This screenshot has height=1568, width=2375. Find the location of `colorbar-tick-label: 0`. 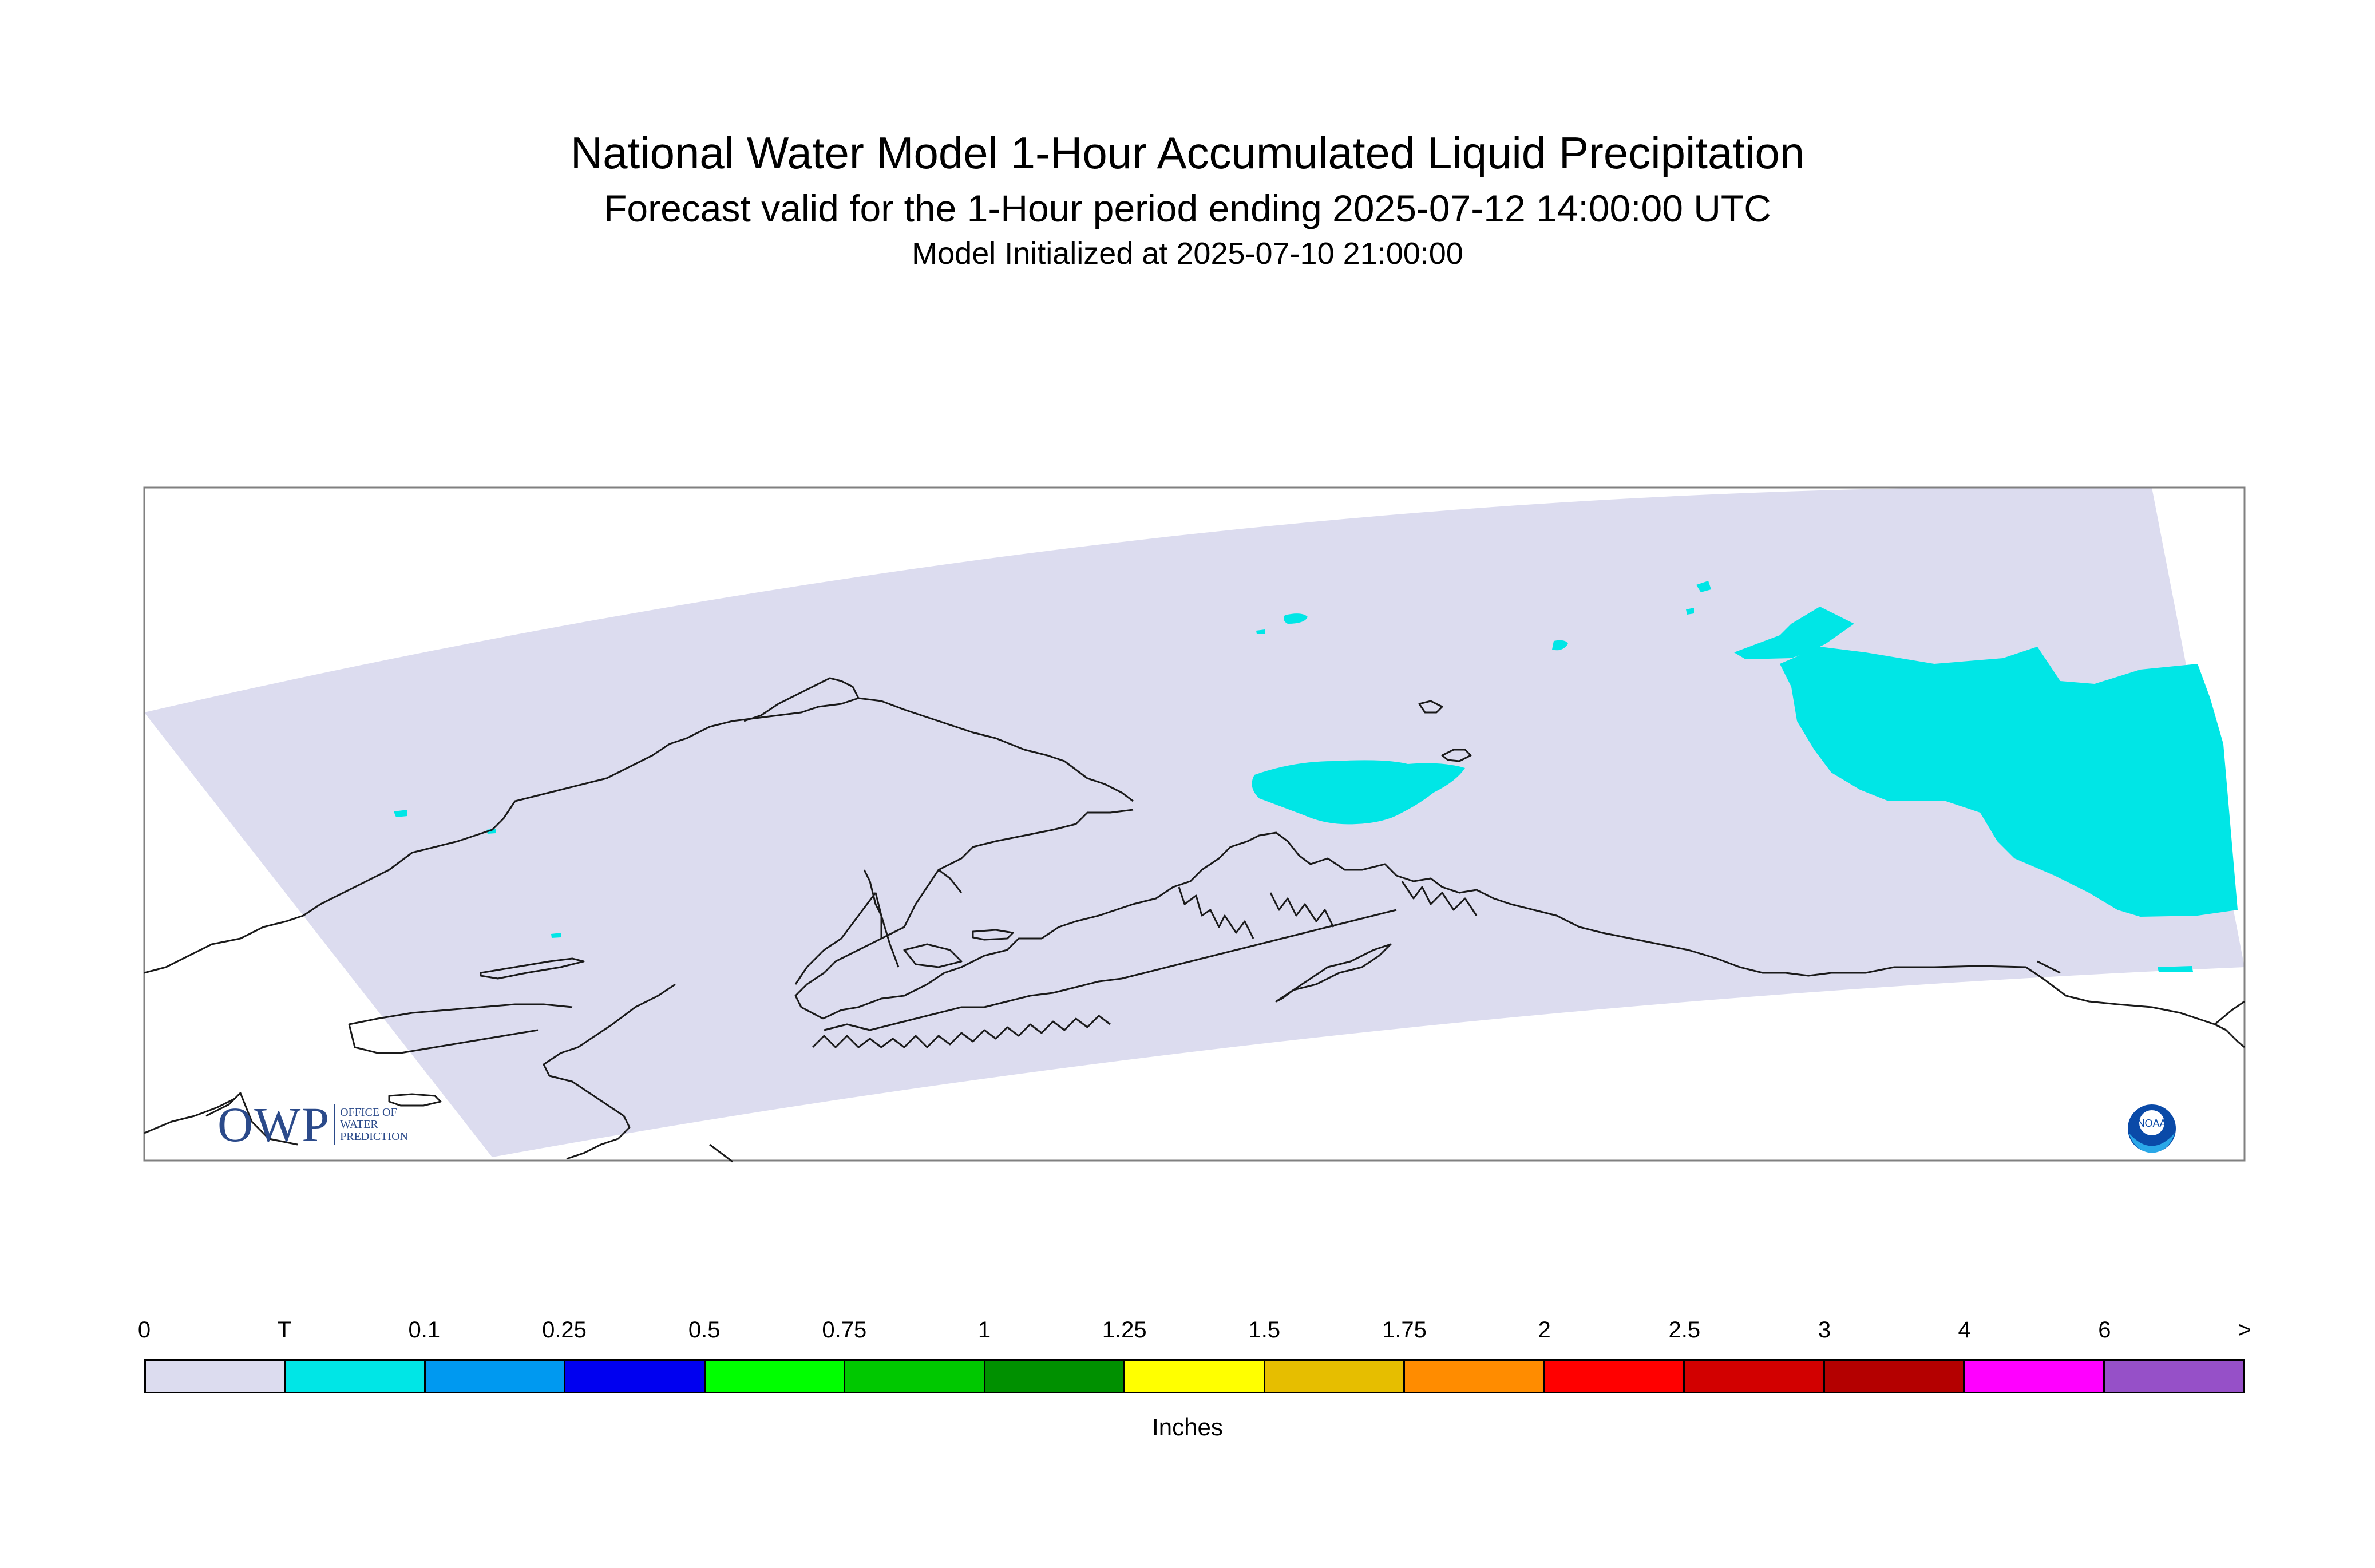

colorbar-tick-label: 0 is located at coordinates (144, 1330).